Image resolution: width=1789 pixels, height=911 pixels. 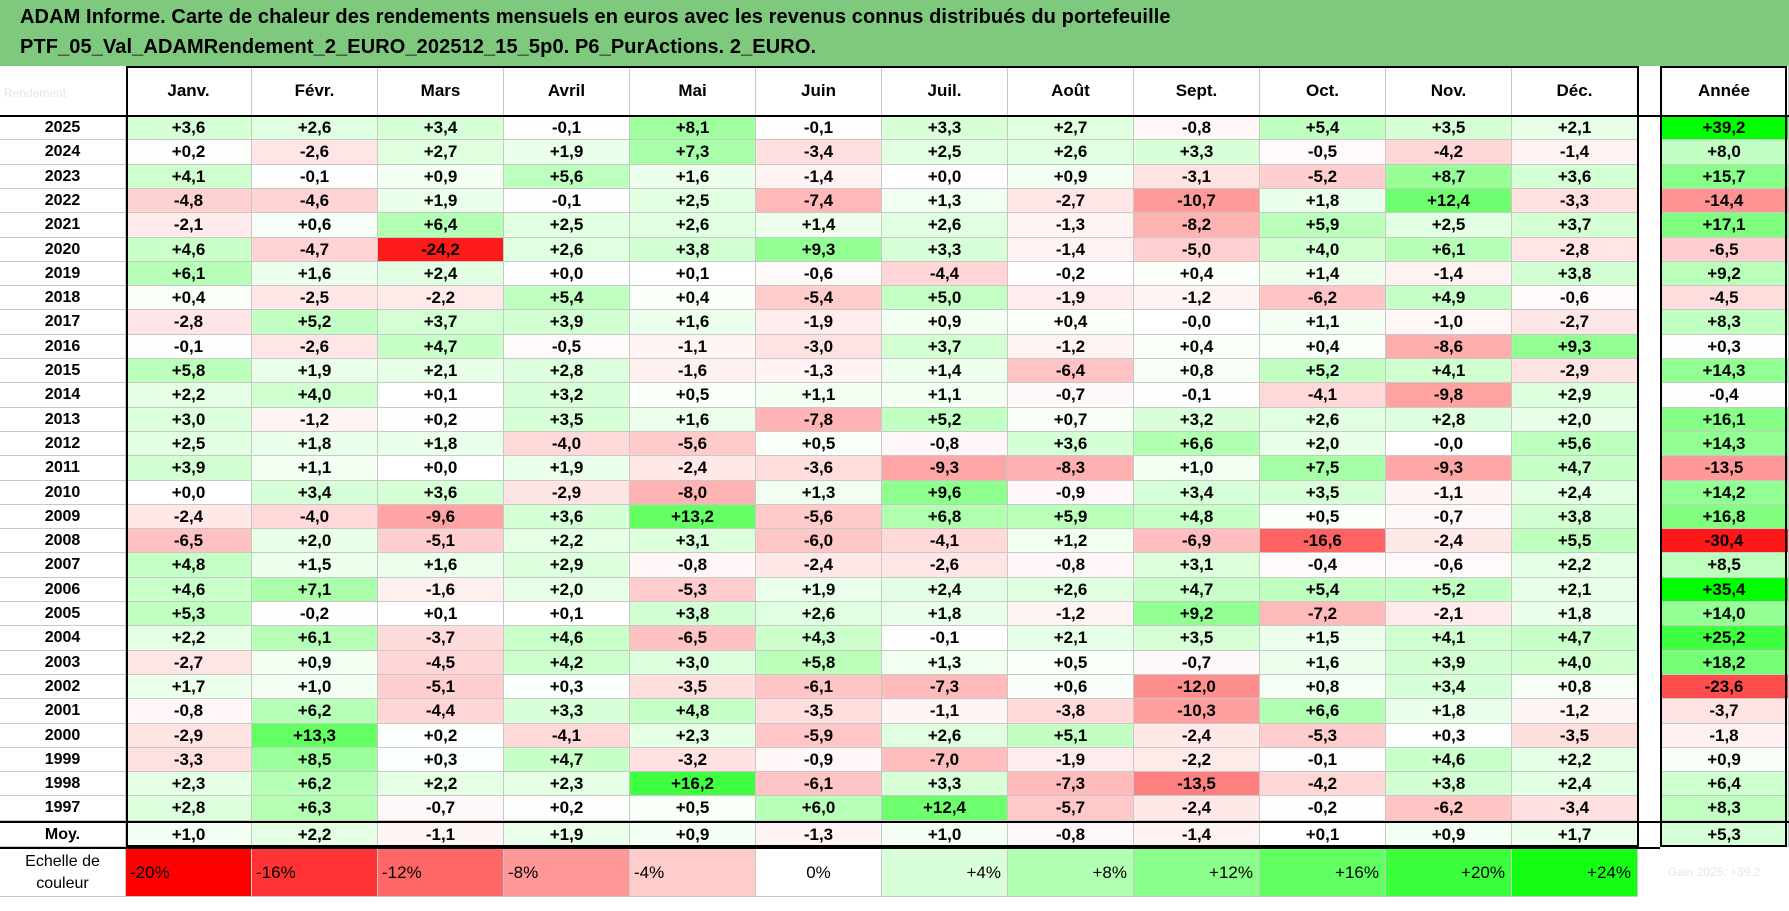 What do you see at coordinates (1323, 873) in the screenshot?
I see `legend-swatch: +16%` at bounding box center [1323, 873].